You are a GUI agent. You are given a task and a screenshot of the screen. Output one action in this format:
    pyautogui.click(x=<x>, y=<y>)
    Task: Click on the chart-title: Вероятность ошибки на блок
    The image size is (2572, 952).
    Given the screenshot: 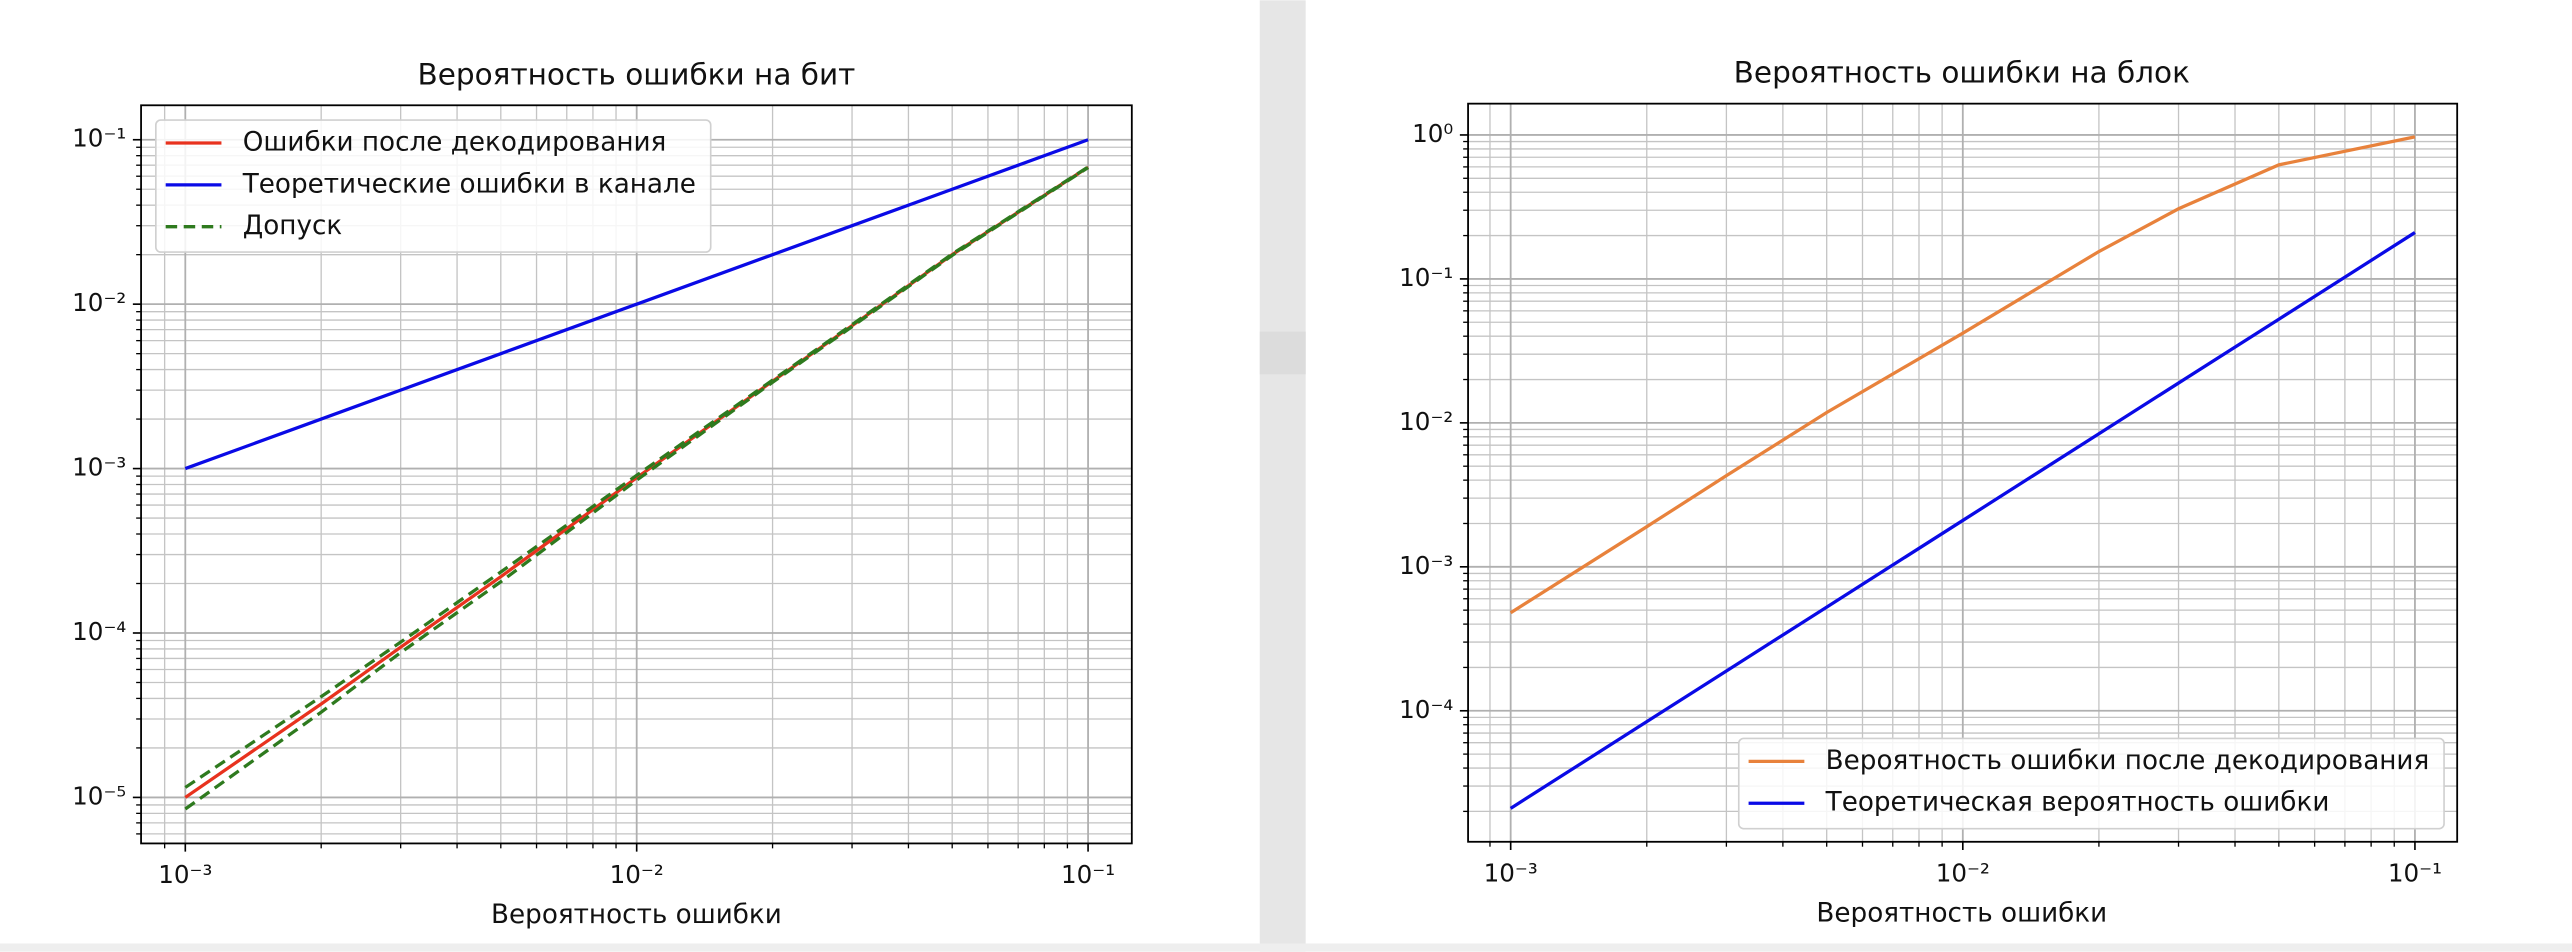 What is the action you would take?
    pyautogui.click(x=1962, y=73)
    